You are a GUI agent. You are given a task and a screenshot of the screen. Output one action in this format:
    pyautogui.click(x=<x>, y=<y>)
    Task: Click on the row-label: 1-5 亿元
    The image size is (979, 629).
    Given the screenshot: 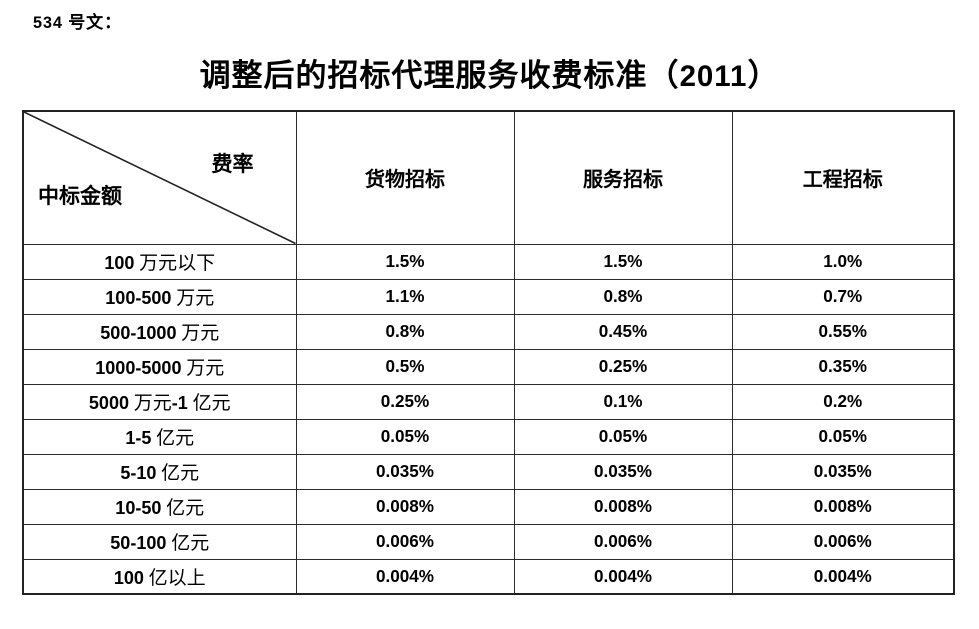 What is the action you would take?
    pyautogui.click(x=159, y=436)
    